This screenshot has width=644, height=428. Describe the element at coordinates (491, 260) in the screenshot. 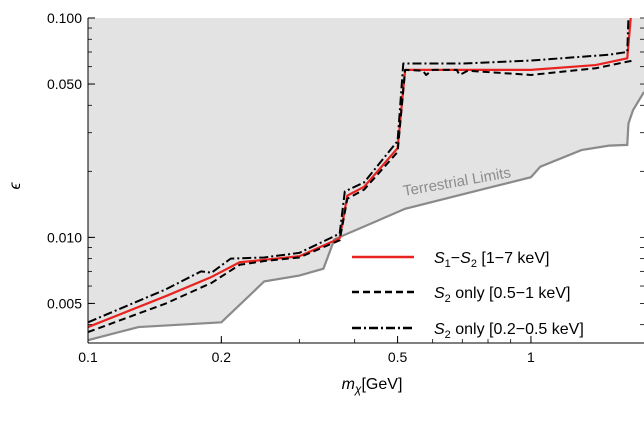

I see `legend-label-1: S1−S2 [1−7 keV]` at that location.